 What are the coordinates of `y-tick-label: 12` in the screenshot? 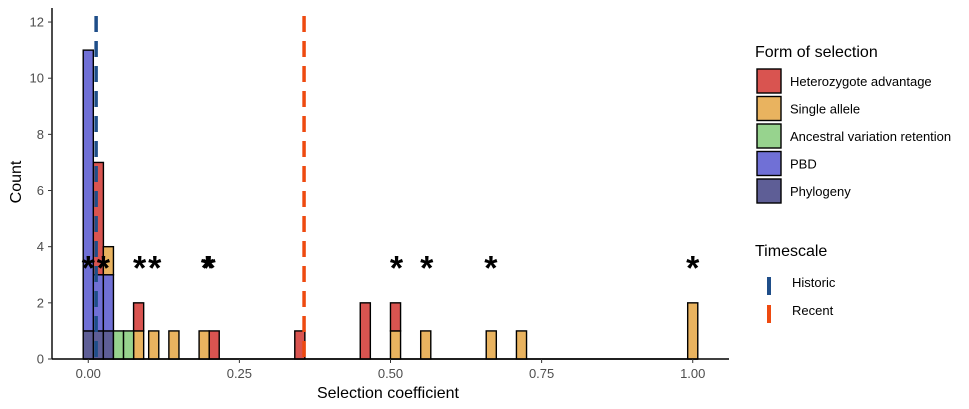 It's located at (37, 22).